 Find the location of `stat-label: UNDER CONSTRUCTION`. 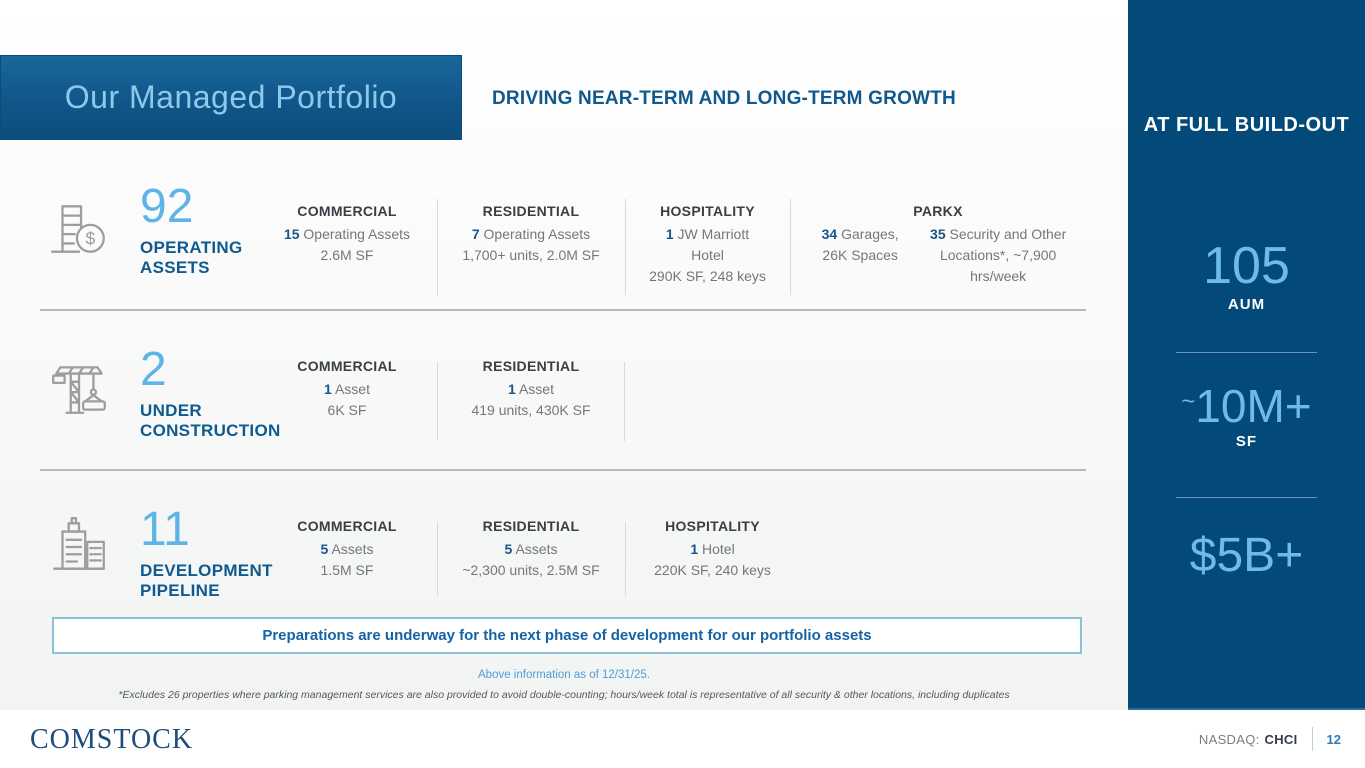

stat-label: UNDER CONSTRUCTION is located at coordinates (210, 421).